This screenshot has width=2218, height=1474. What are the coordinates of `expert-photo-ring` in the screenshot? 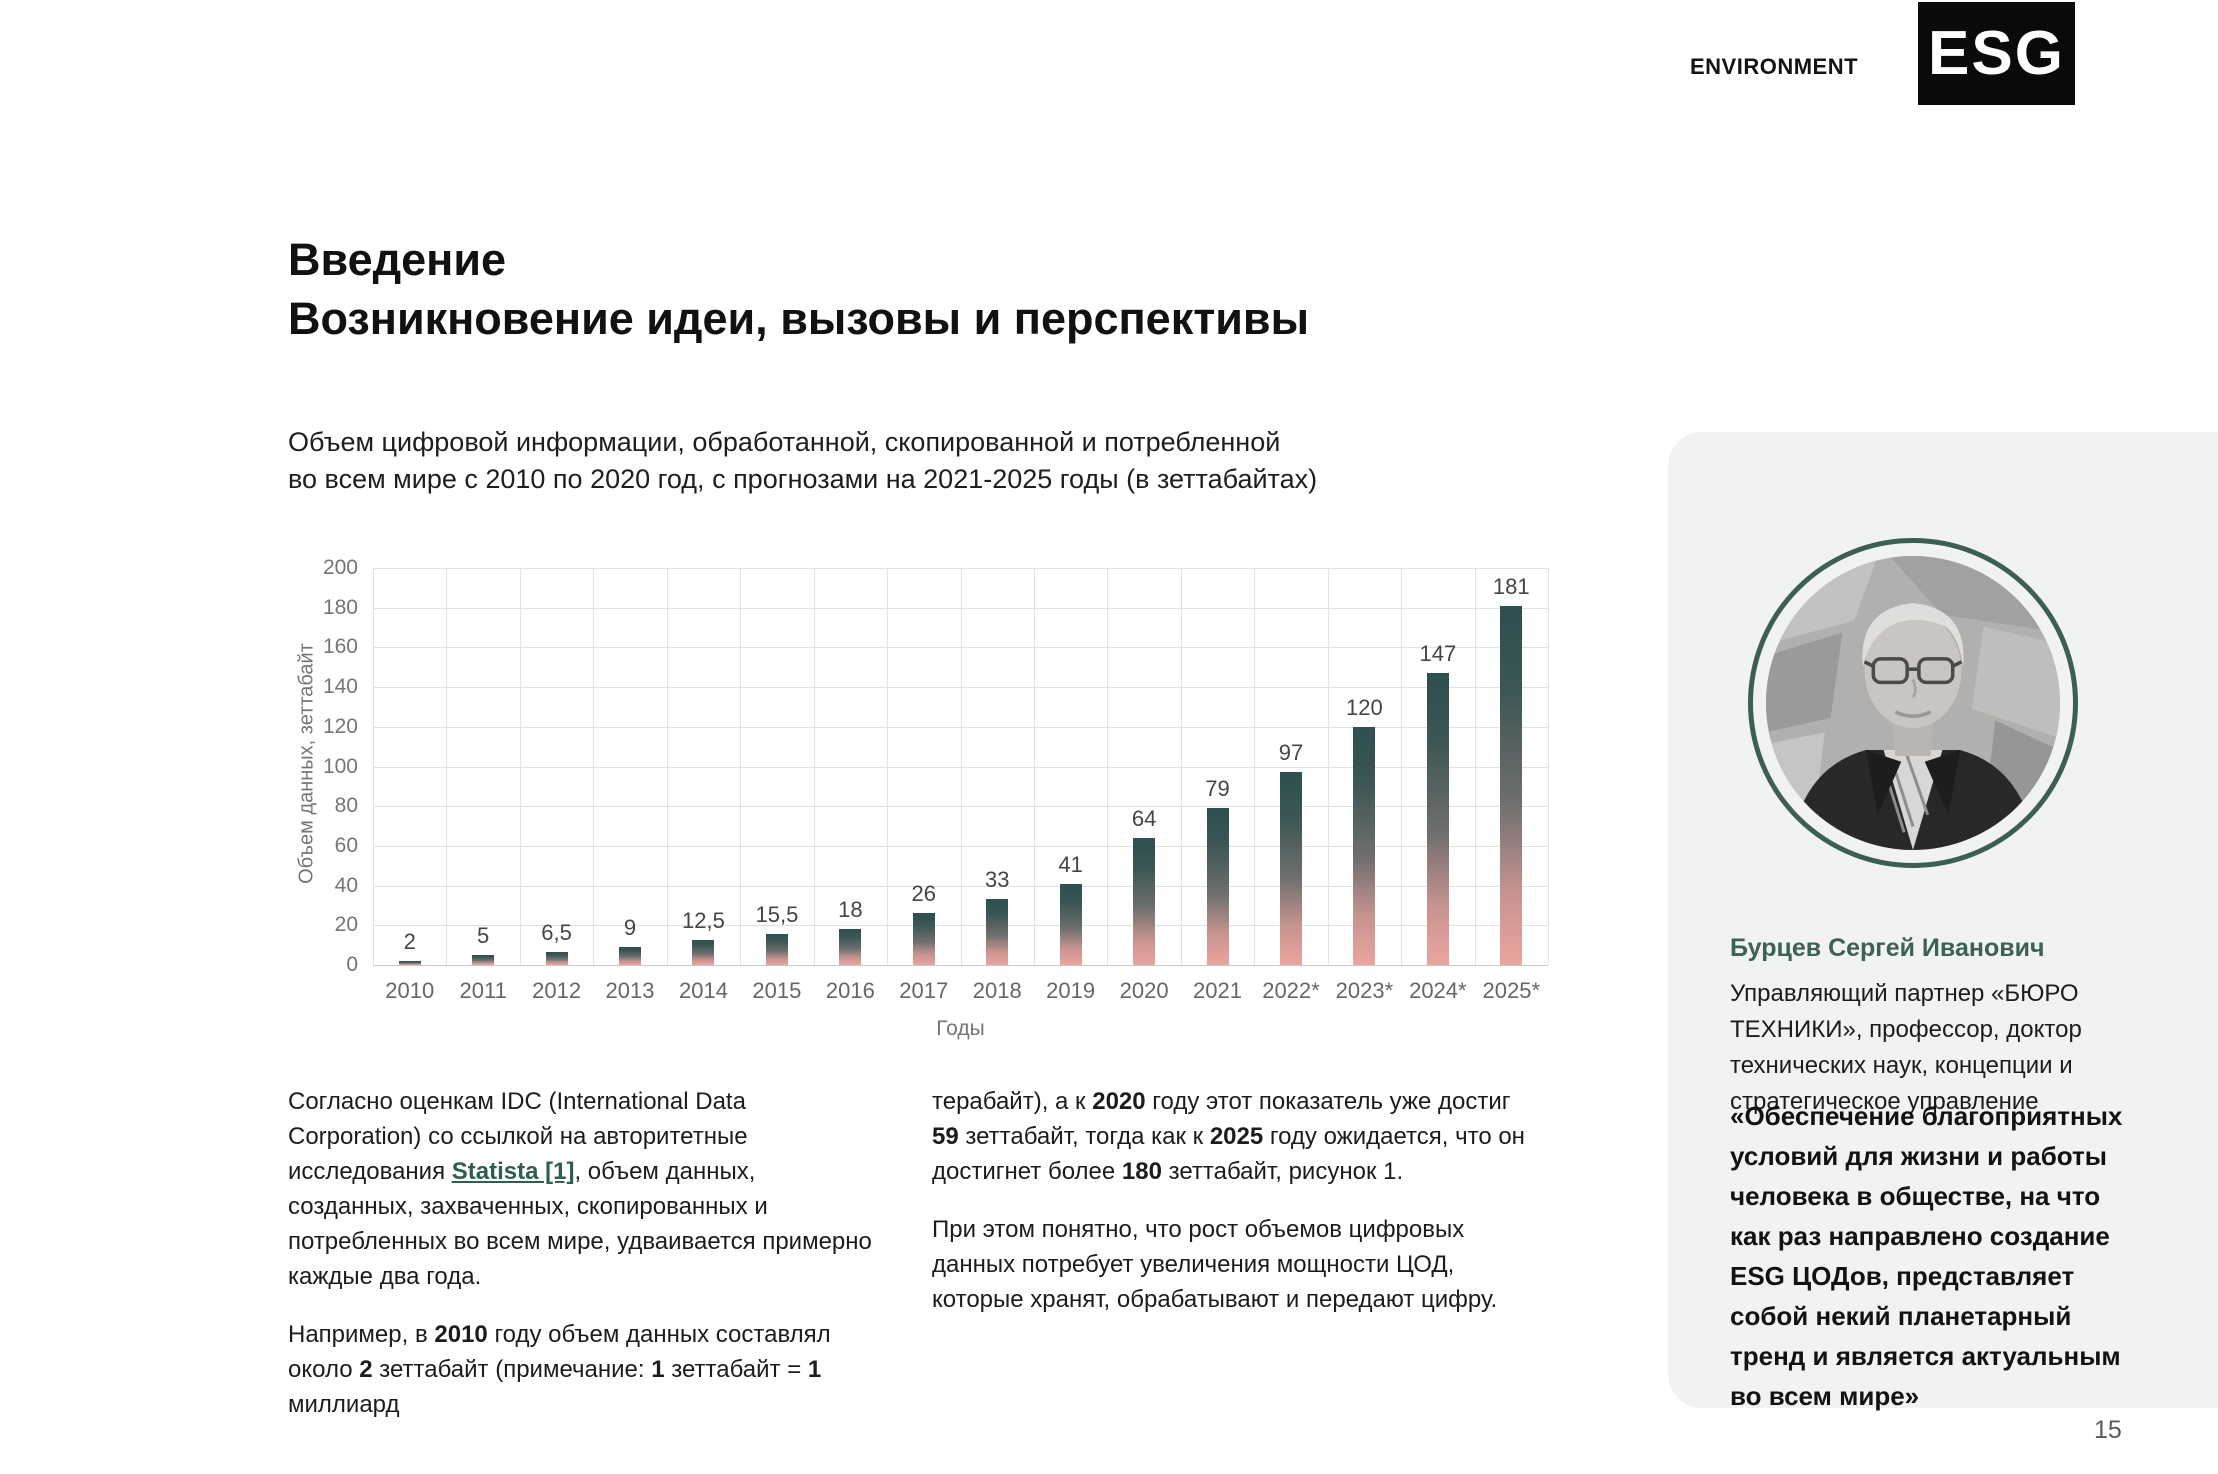 It's located at (1913, 703).